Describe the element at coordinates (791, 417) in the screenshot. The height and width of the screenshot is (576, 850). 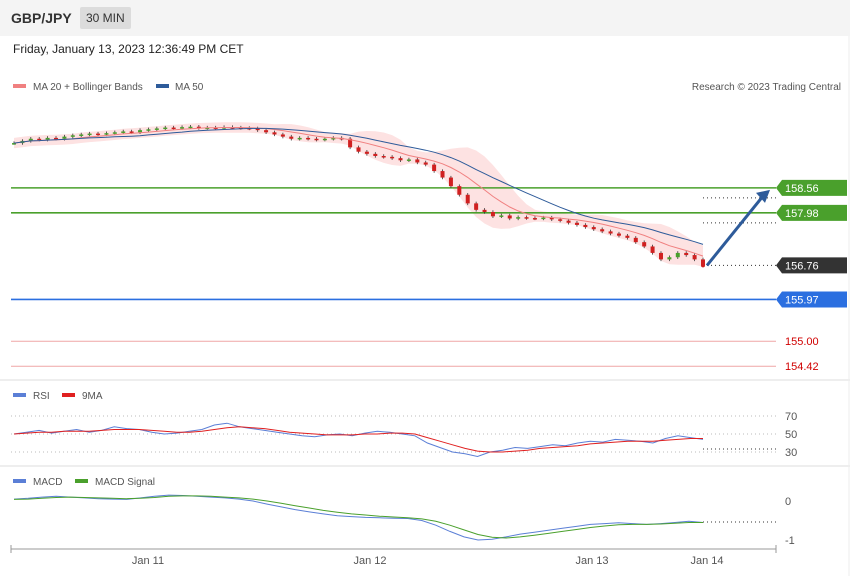
I see `rsi-tick-label: 70` at that location.